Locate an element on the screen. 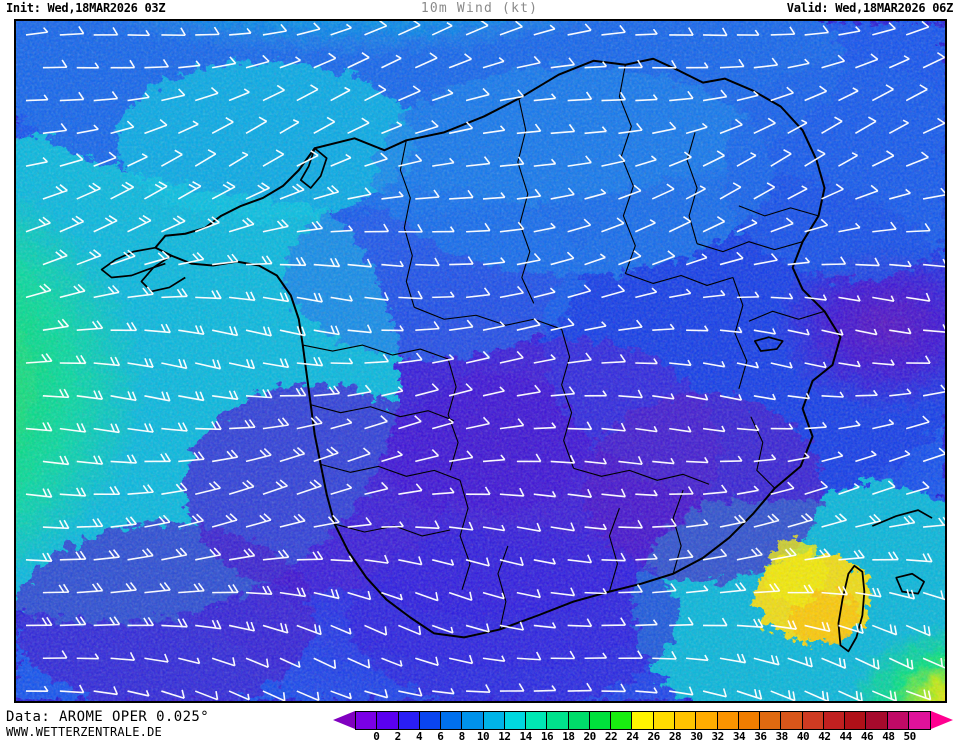 The height and width of the screenshot is (743, 959). colorbar-tick: 36 is located at coordinates (760, 736).